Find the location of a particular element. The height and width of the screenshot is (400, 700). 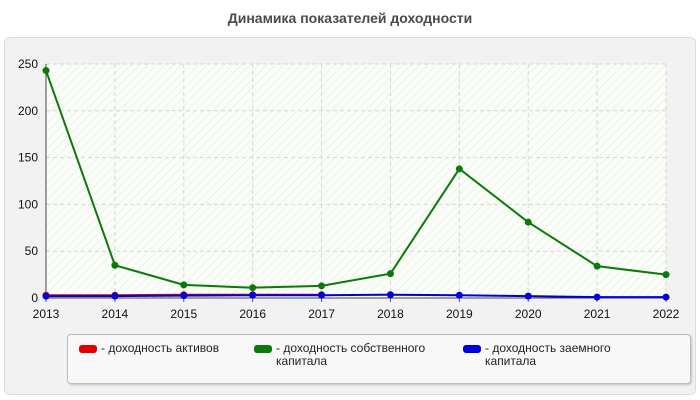

chart-title: Динамика показателей доходности is located at coordinates (350, 18).